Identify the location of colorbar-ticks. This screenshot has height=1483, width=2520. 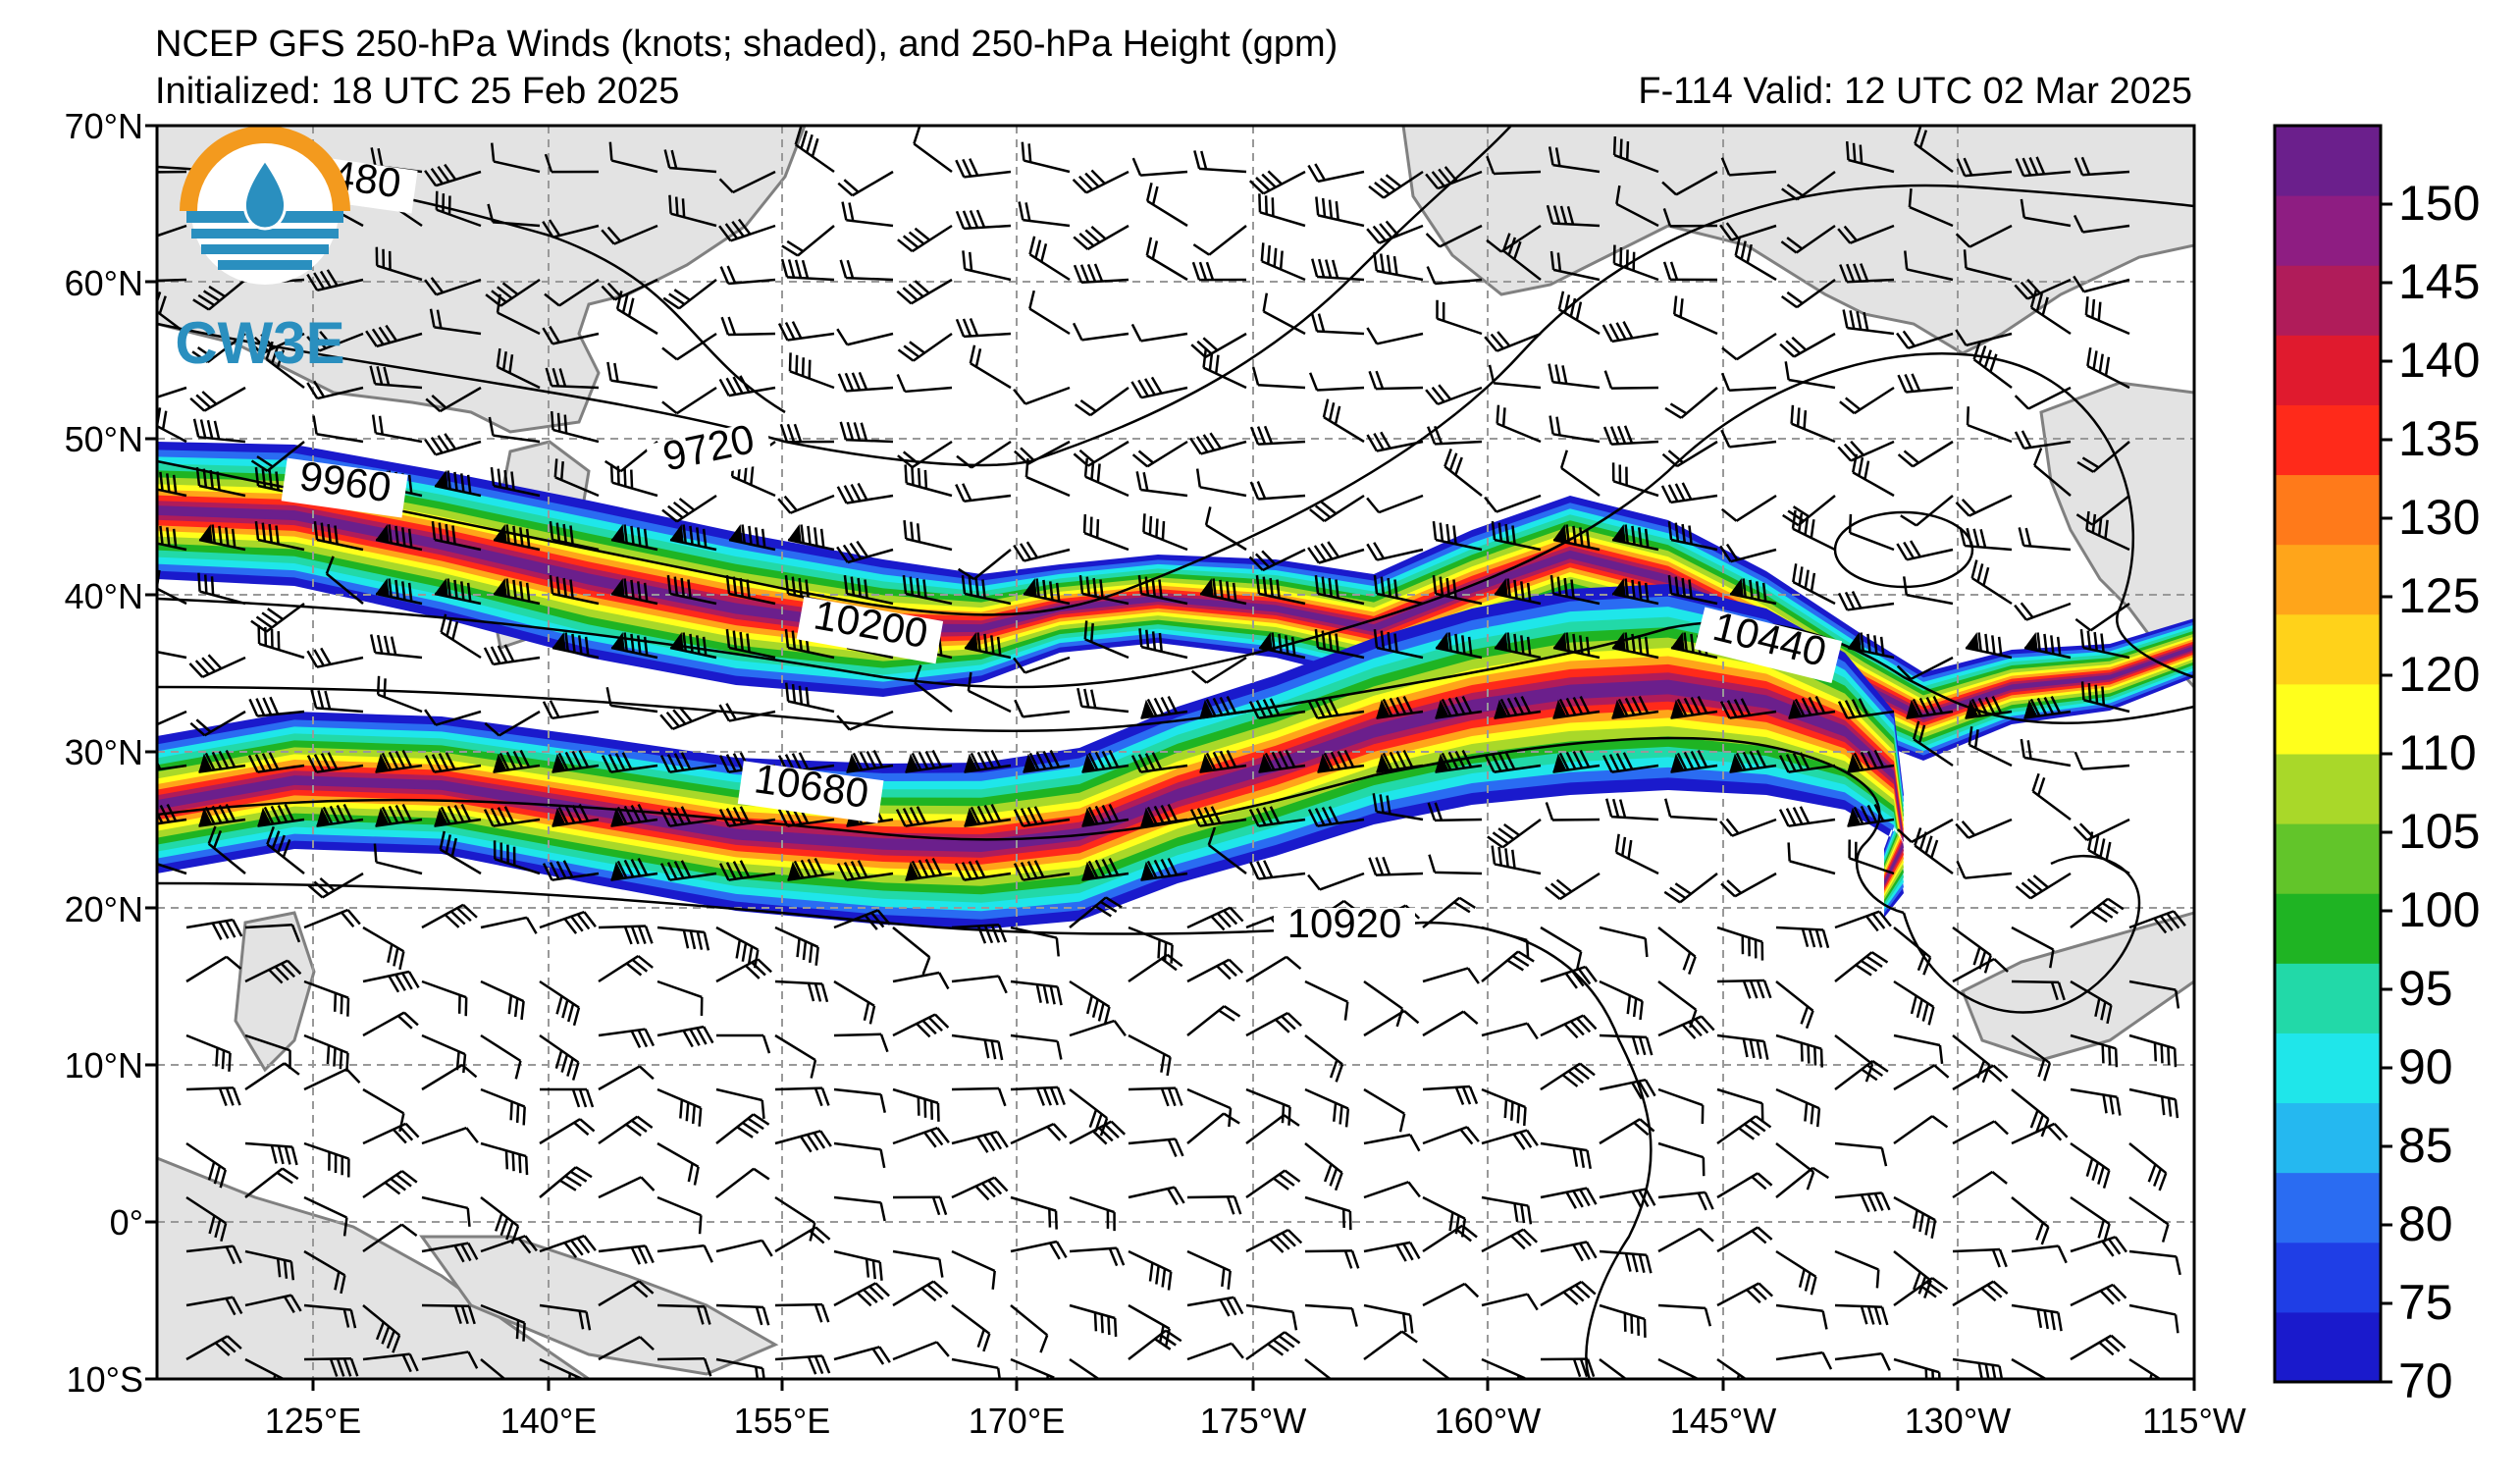
(2386, 793).